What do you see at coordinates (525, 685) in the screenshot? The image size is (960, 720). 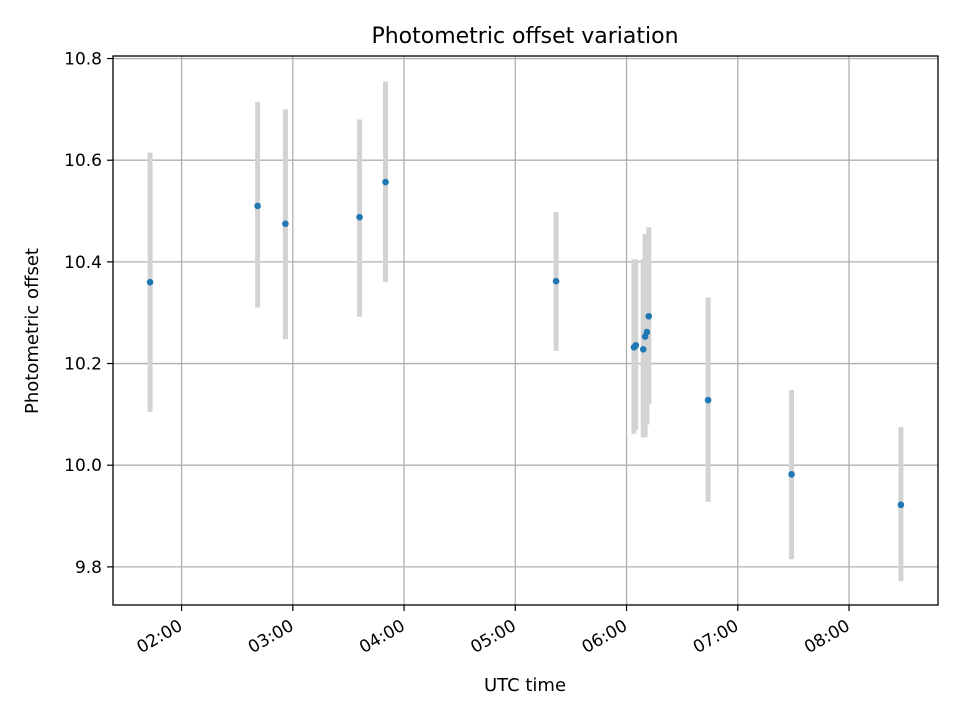 I see `x-axis-label: UTC time` at bounding box center [525, 685].